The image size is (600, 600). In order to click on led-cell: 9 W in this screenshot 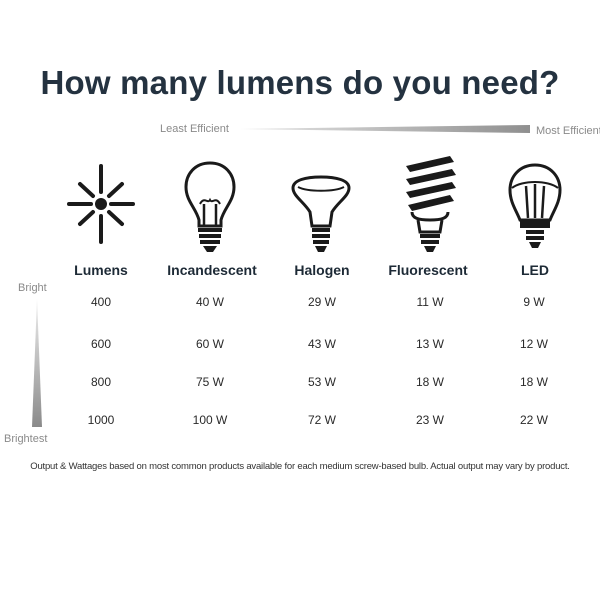, I will do `click(534, 302)`.